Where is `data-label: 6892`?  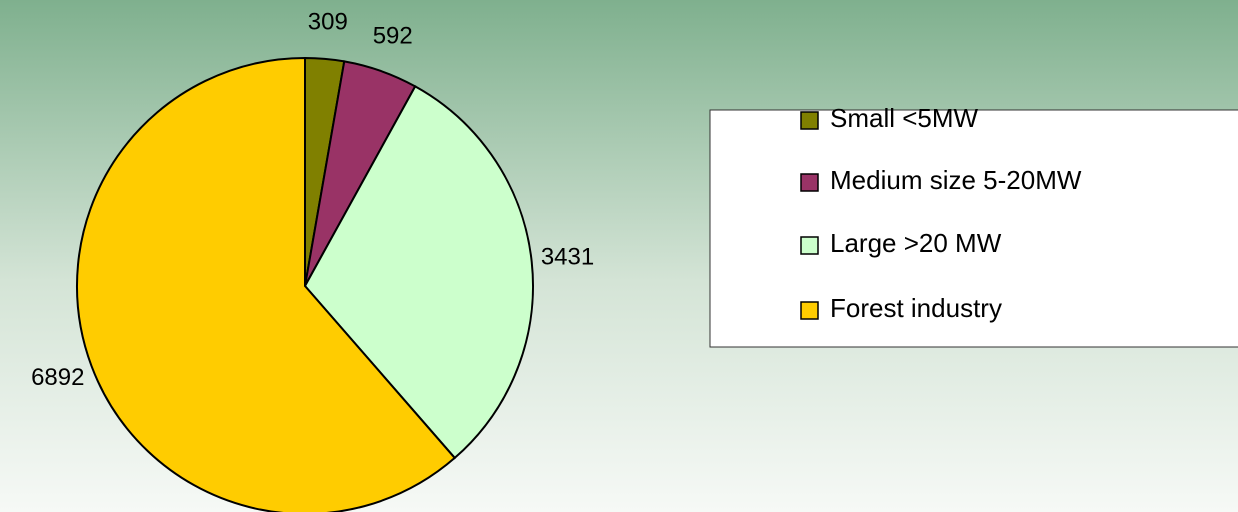 data-label: 6892 is located at coordinates (57, 377).